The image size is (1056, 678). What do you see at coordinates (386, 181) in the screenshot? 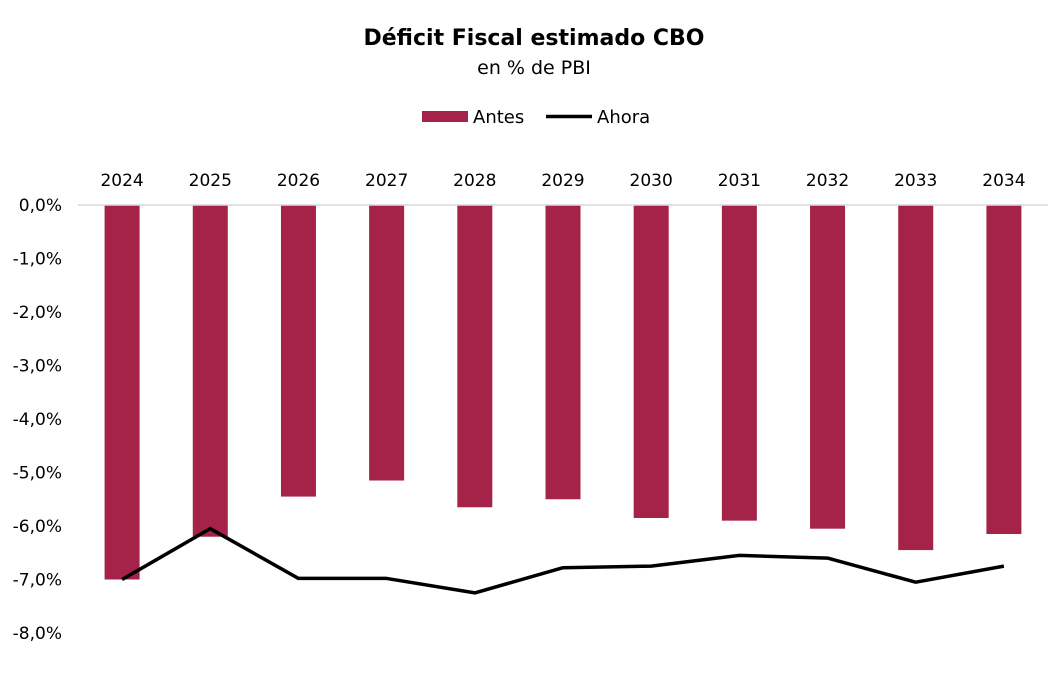
I see `x-tick-label: 2027` at bounding box center [386, 181].